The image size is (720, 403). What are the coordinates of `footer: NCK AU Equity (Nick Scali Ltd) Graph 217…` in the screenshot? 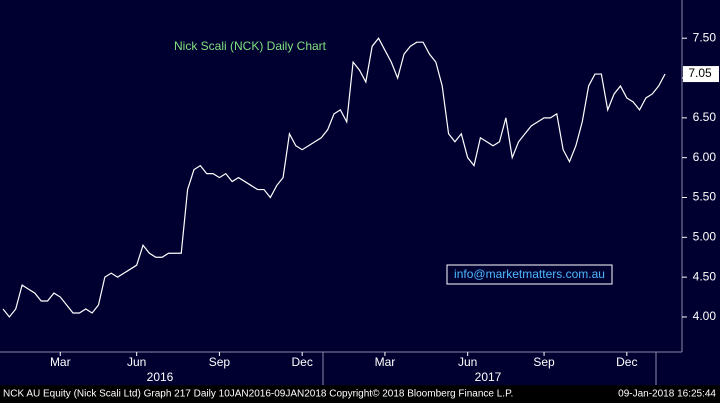 It's located at (258, 394).